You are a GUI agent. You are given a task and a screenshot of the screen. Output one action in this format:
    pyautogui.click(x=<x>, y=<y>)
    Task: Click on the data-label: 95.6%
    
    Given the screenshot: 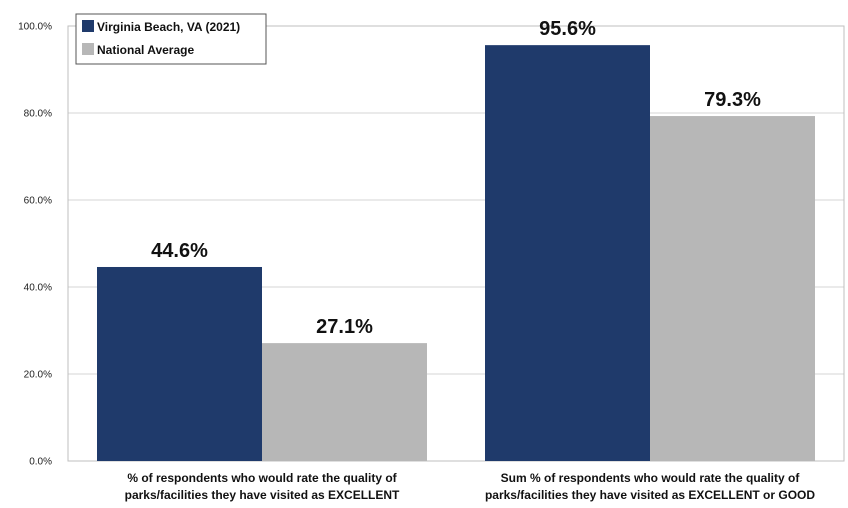 What is the action you would take?
    pyautogui.click(x=567, y=29)
    